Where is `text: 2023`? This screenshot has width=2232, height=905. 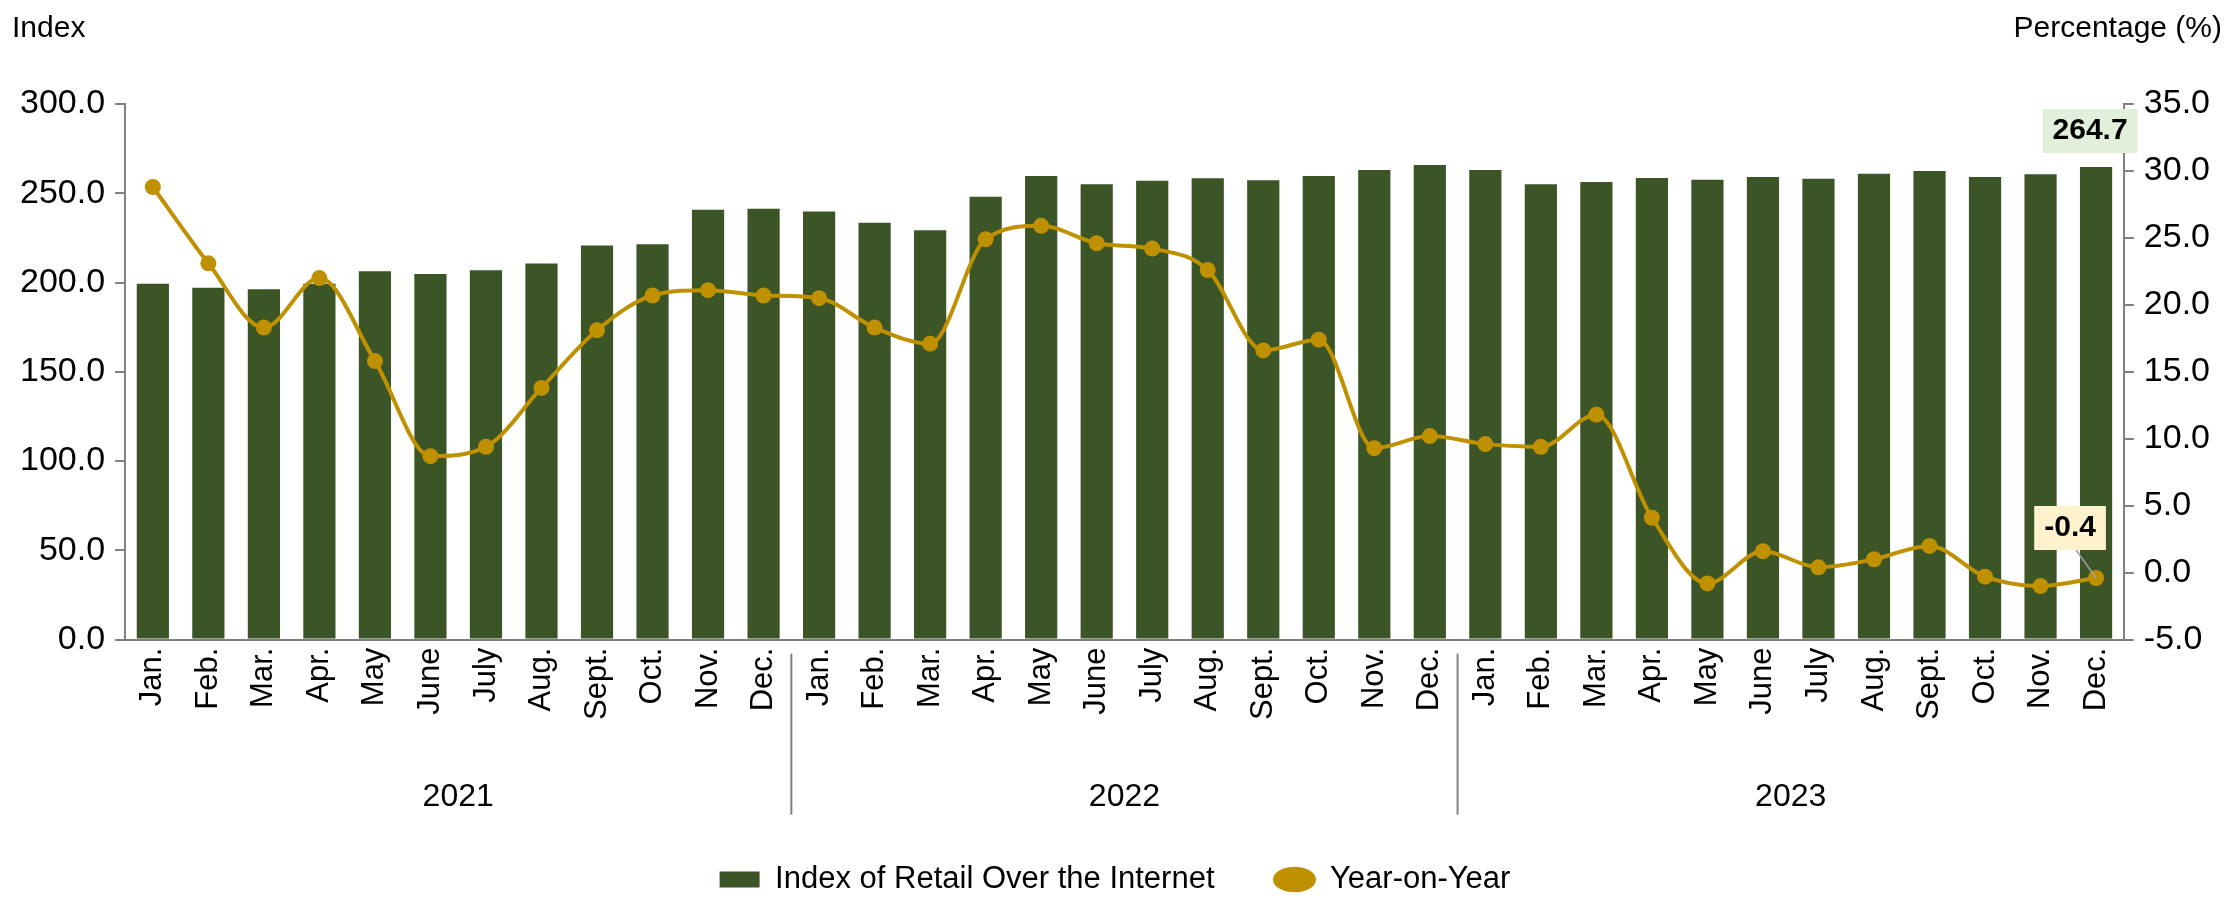
text: 2023 is located at coordinates (1791, 795).